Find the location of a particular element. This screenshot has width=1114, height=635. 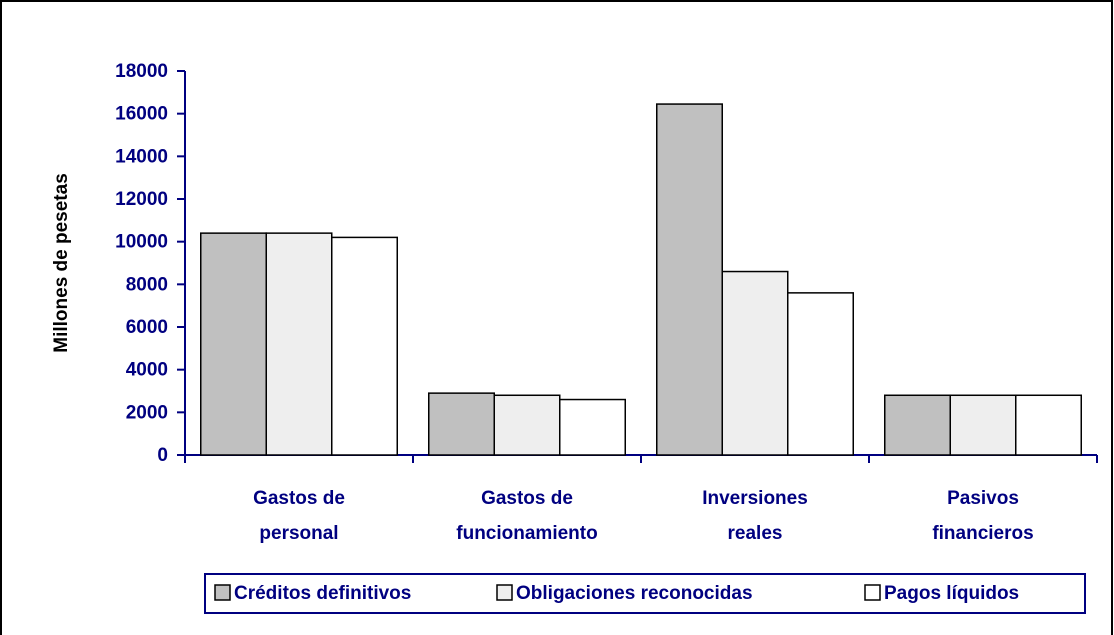

y-tick-label: 0 is located at coordinates (162, 455).